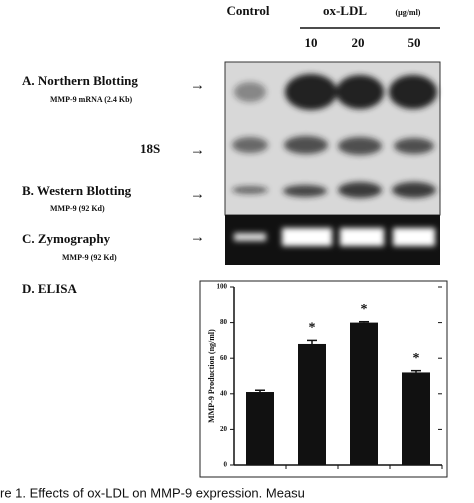 Image resolution: width=474 pixels, height=503 pixels. I want to click on panel-title: D. ELISA, so click(50, 288).